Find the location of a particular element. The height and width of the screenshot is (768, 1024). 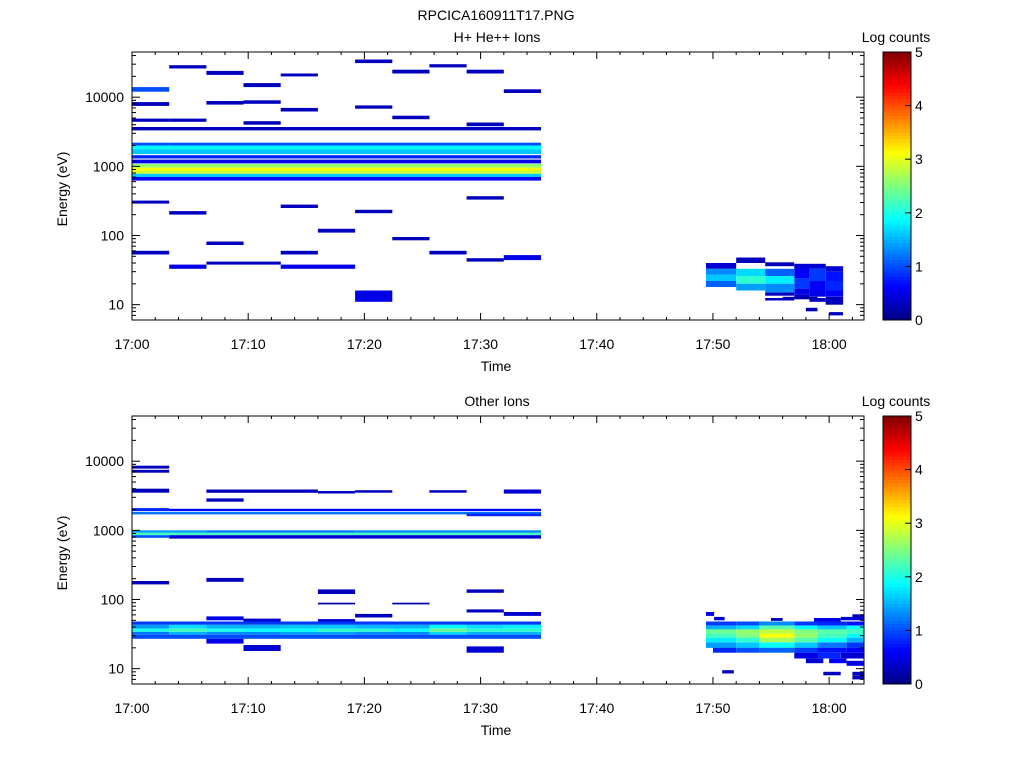

colorbar-tick-label: 4 is located at coordinates (919, 106).